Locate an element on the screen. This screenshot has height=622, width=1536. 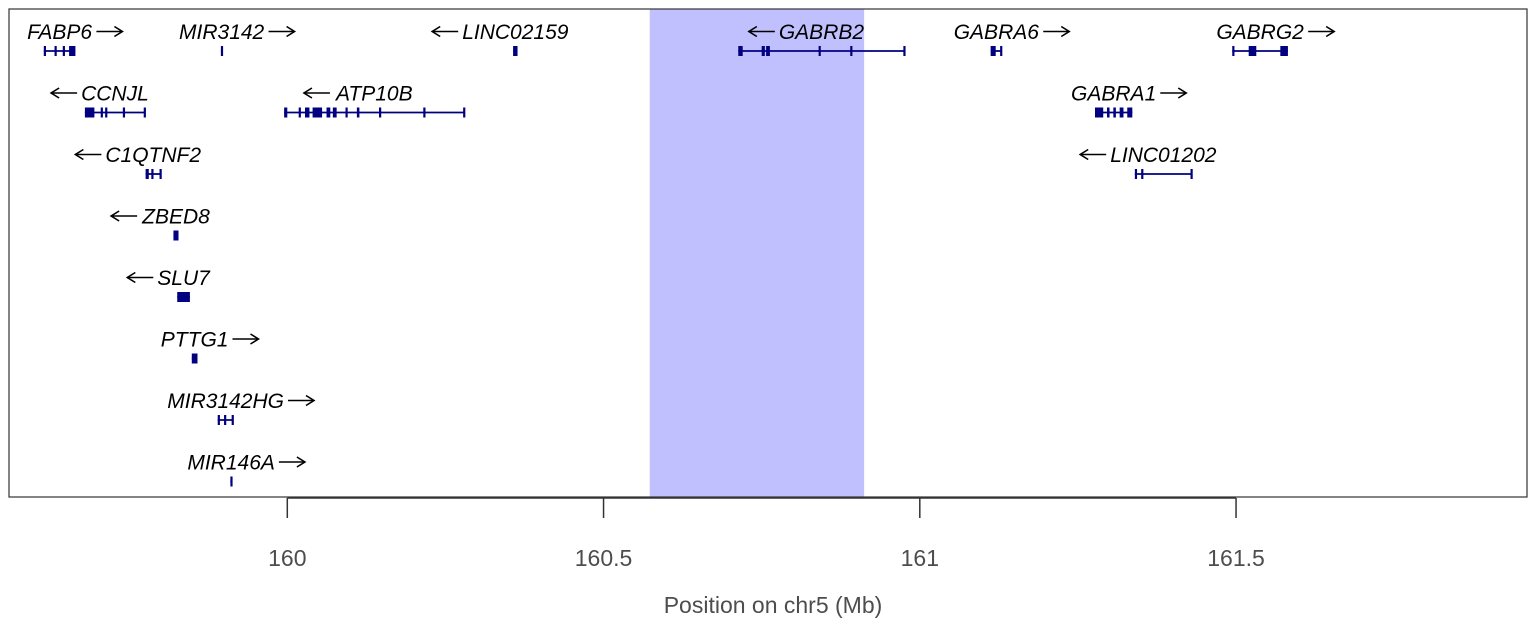
gene-linc01202: LINC01202 is located at coordinates (1147, 161).